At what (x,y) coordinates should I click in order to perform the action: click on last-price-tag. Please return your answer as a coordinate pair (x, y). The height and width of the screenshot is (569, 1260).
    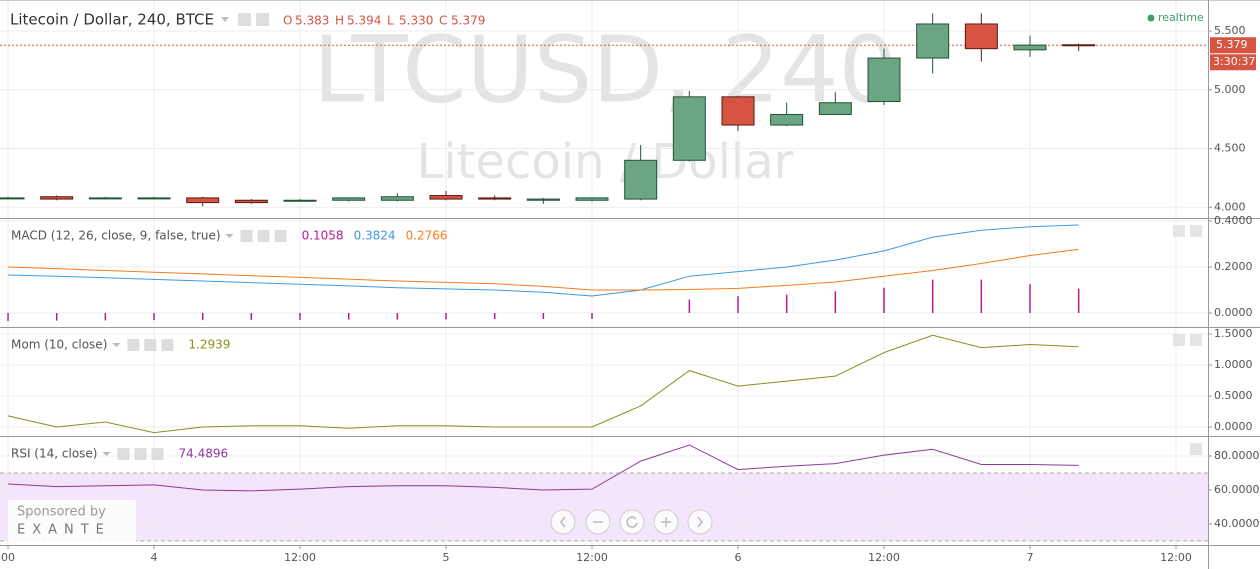
    Looking at the image, I should click on (1233, 45).